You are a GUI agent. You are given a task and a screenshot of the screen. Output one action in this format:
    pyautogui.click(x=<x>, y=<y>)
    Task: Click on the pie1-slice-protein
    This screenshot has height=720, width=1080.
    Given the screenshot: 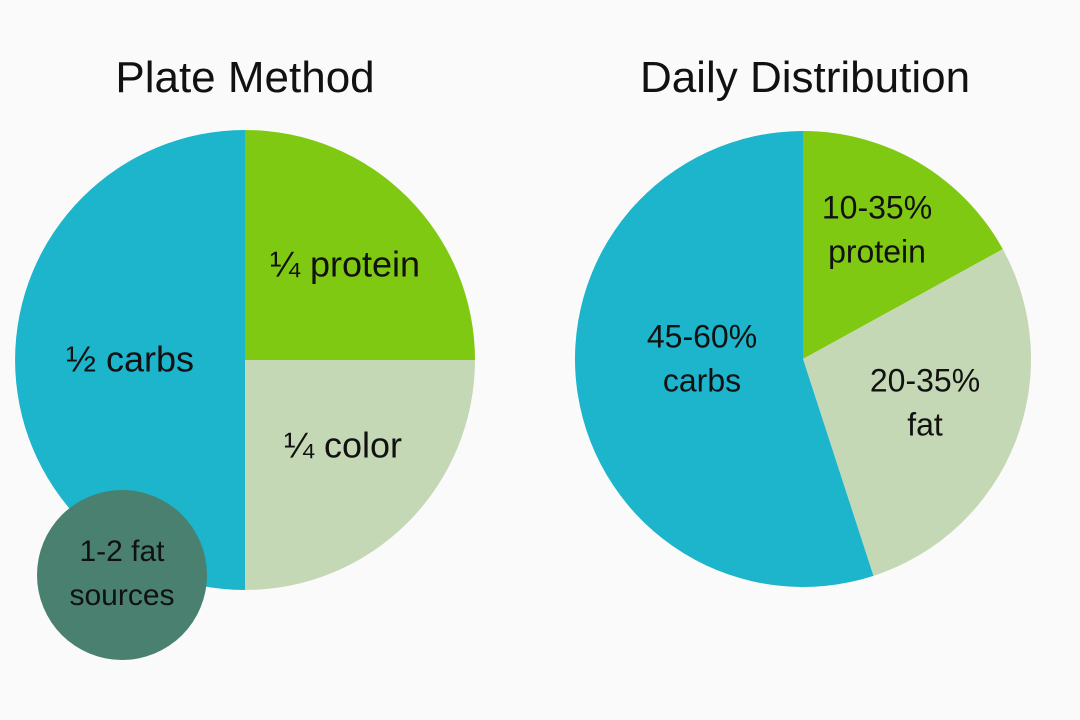 What is the action you would take?
    pyautogui.click(x=360, y=245)
    